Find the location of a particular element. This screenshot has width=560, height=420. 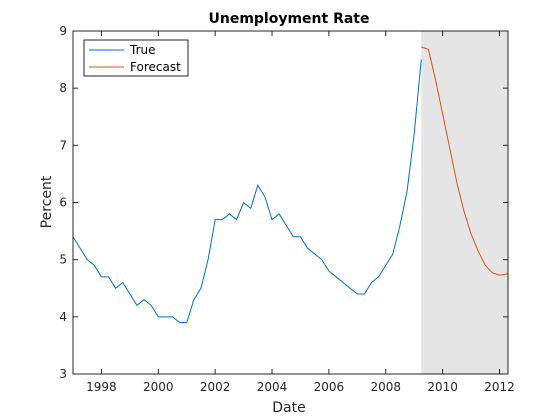

y-tick-label: 7 is located at coordinates (63, 145).